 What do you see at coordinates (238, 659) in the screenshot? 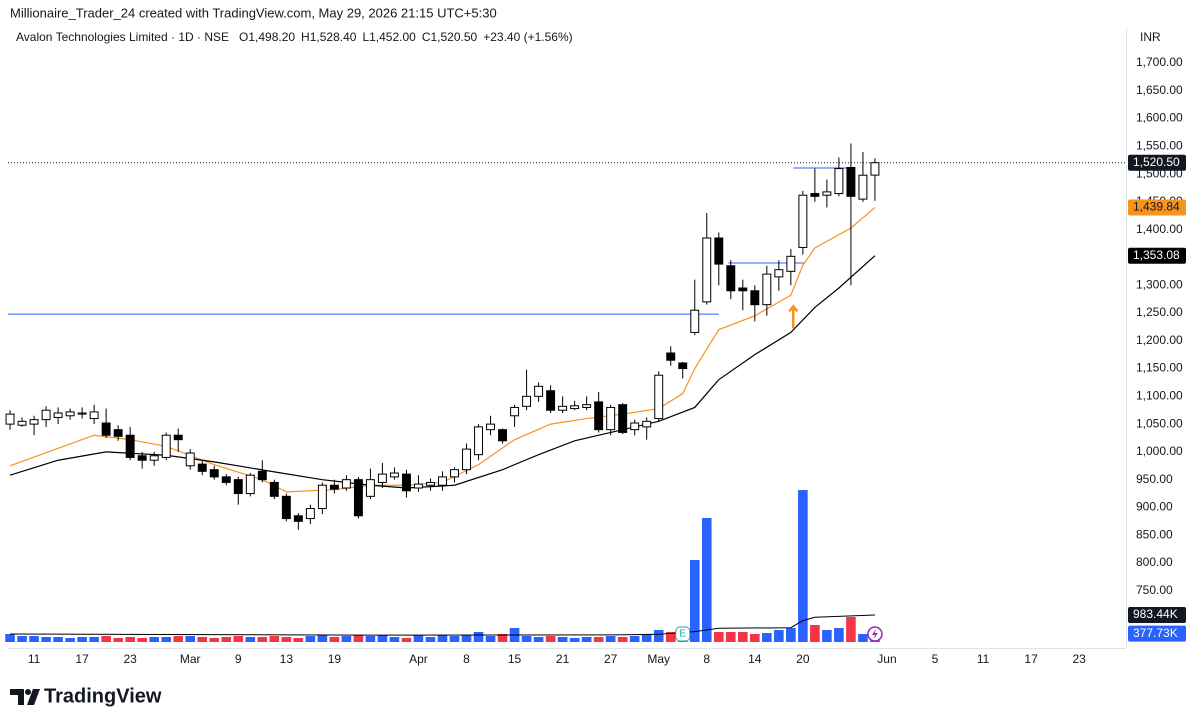
I see `x-tick-label: 9` at bounding box center [238, 659].